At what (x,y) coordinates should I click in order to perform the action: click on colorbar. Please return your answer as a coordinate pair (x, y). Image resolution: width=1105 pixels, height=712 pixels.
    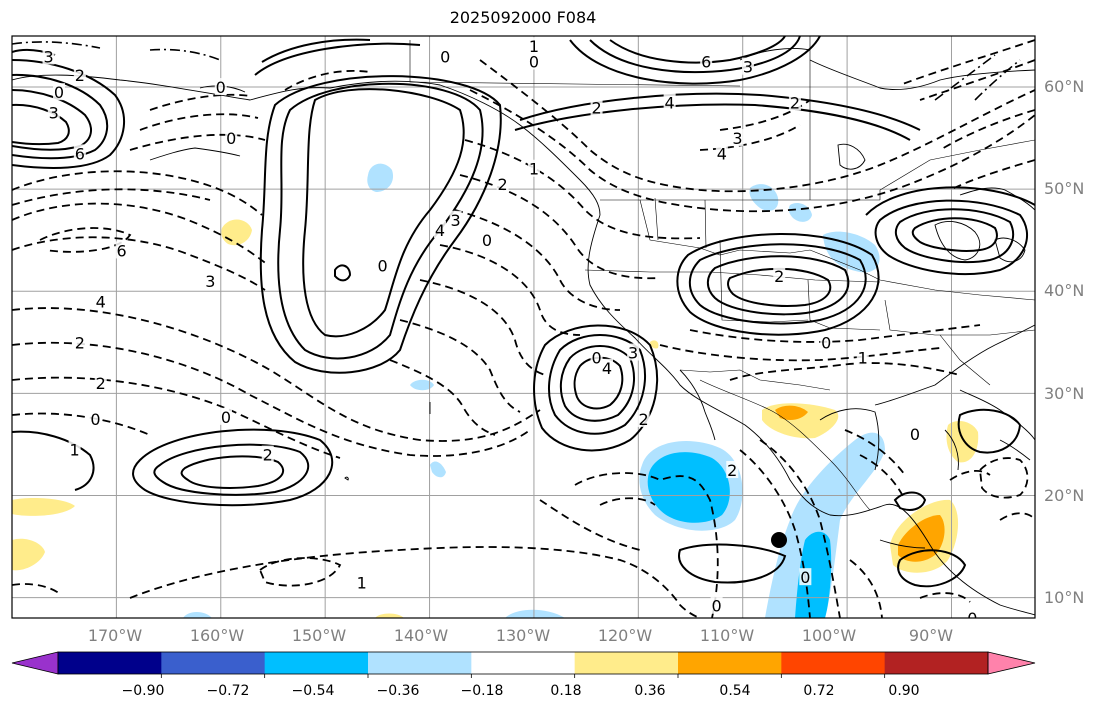
    Looking at the image, I should click on (523, 664).